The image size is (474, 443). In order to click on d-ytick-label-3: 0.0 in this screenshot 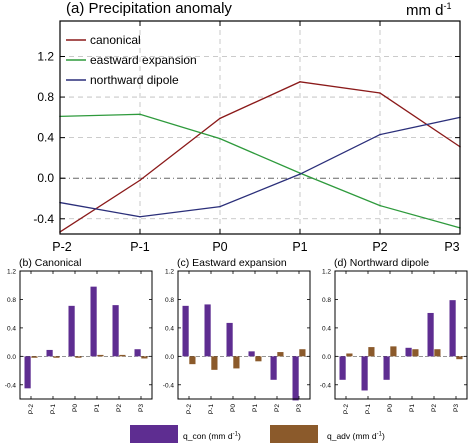, I will do `click(326, 357)`.